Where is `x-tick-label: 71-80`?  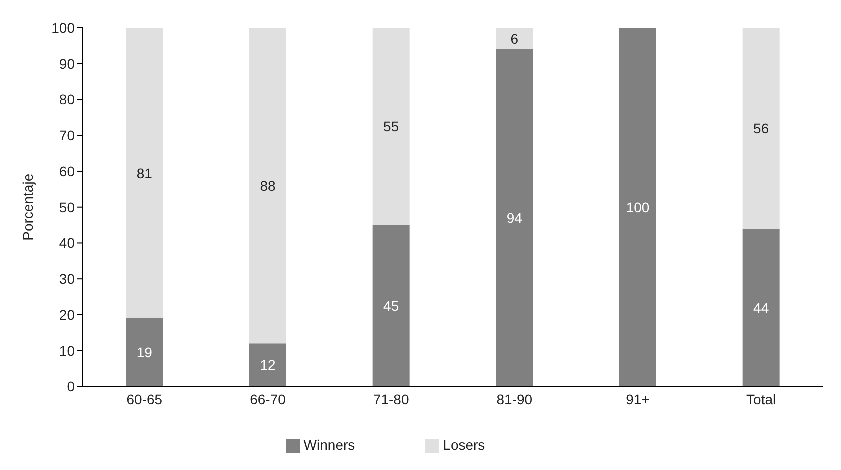
x-tick-label: 71-80 is located at coordinates (391, 400).